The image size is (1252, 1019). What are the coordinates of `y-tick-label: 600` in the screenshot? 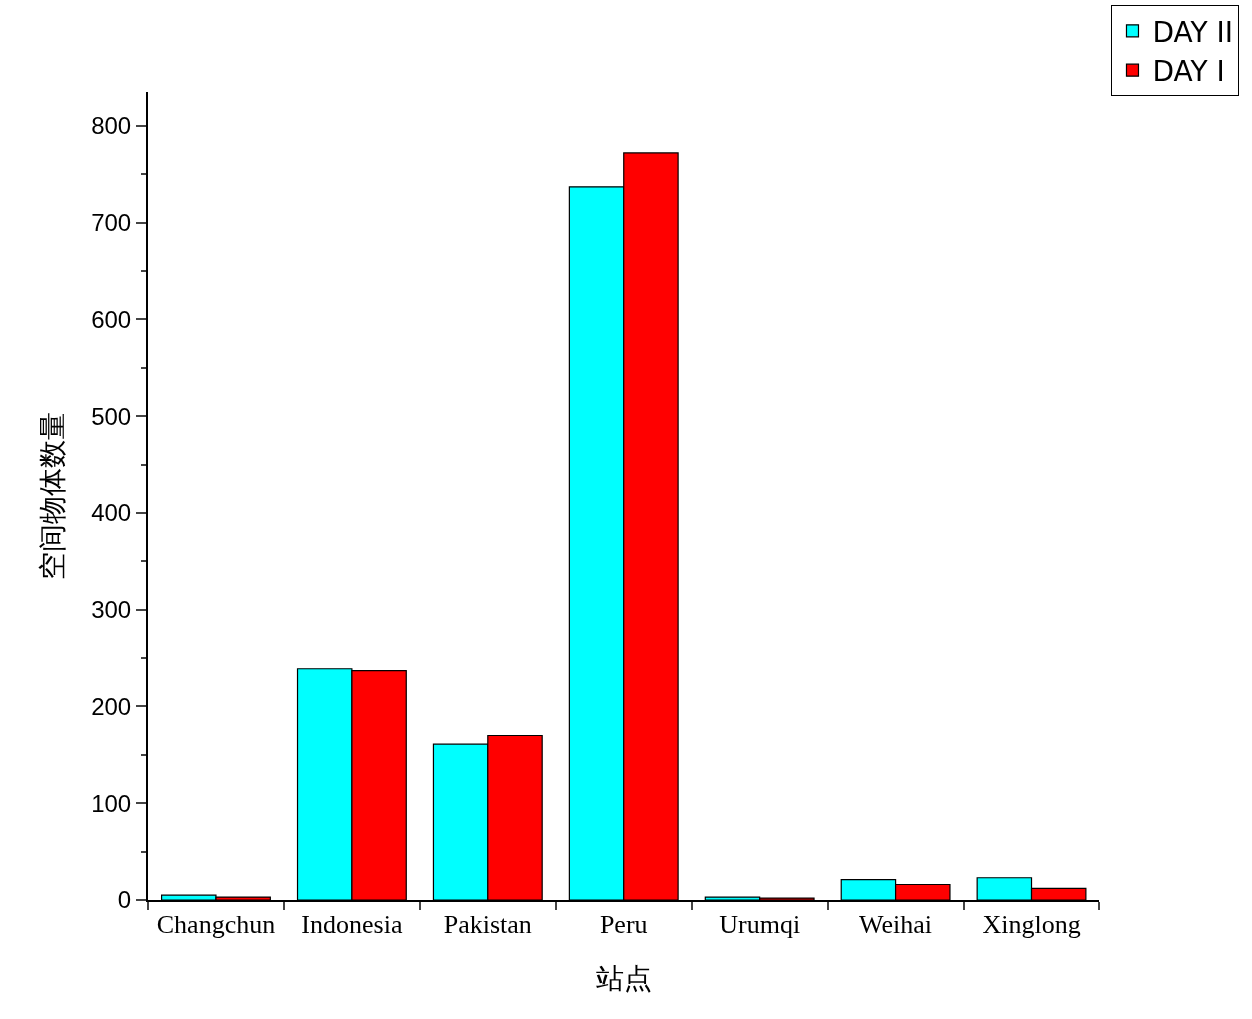 It's located at (111, 319).